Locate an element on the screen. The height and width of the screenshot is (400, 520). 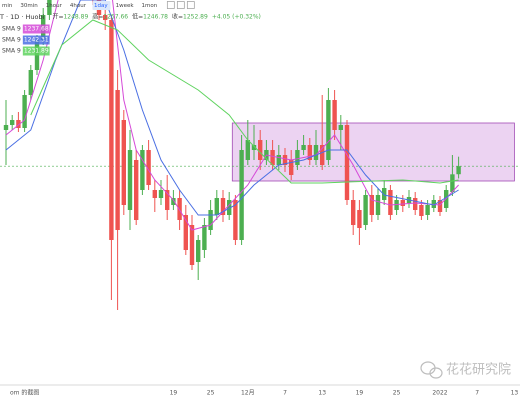
ohlc-value: 1248.89 is located at coordinates (75, 17).